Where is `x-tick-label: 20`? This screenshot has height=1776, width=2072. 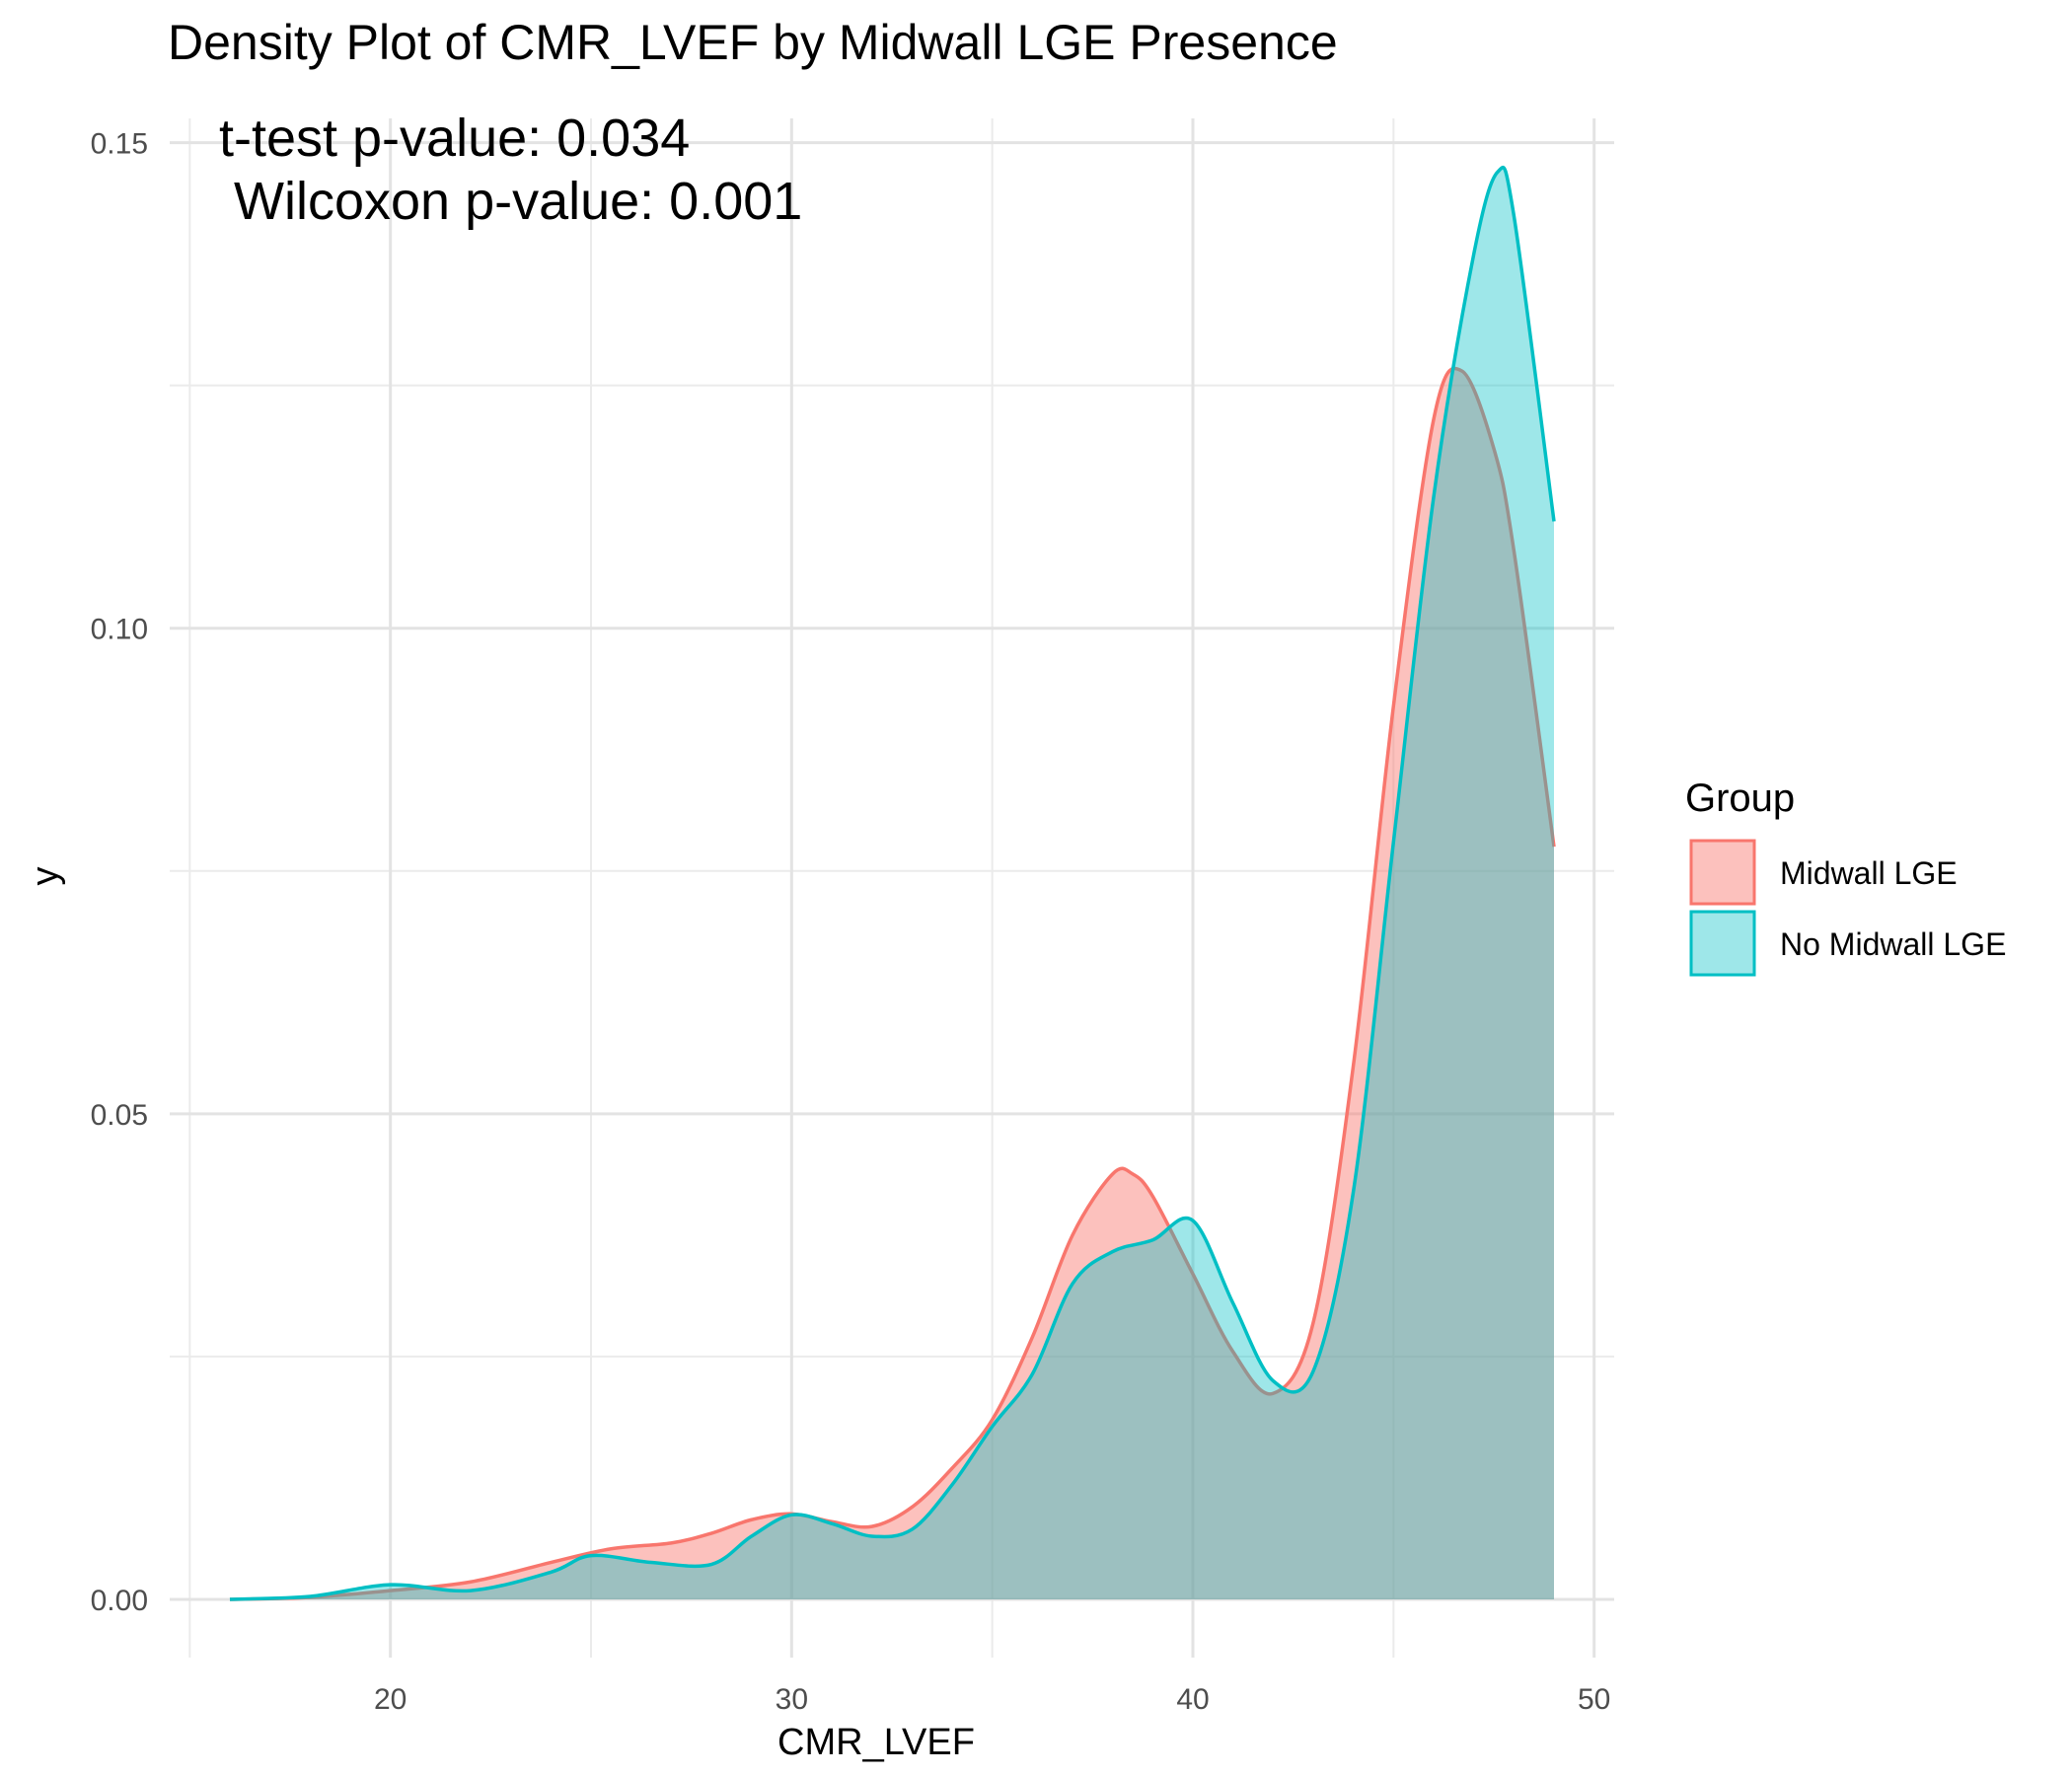 x-tick-label: 20 is located at coordinates (390, 1699).